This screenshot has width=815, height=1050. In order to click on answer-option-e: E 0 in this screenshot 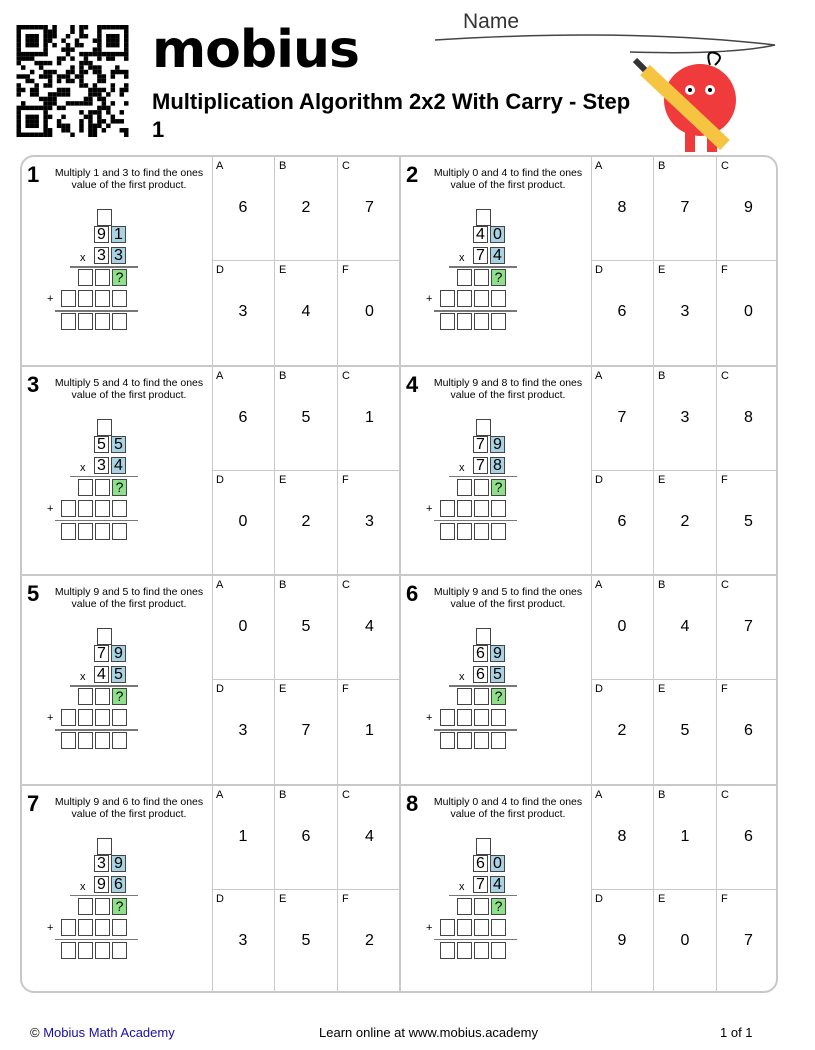, I will do `click(685, 940)`.